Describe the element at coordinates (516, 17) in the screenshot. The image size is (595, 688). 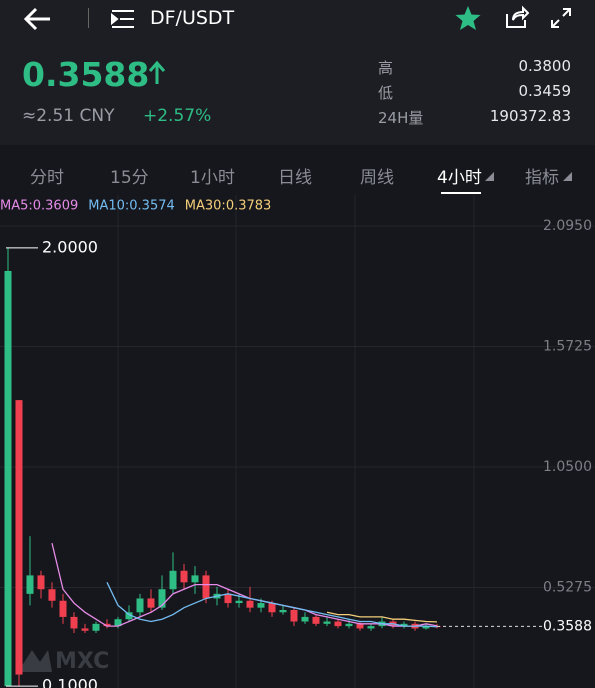
I see `share-icon` at that location.